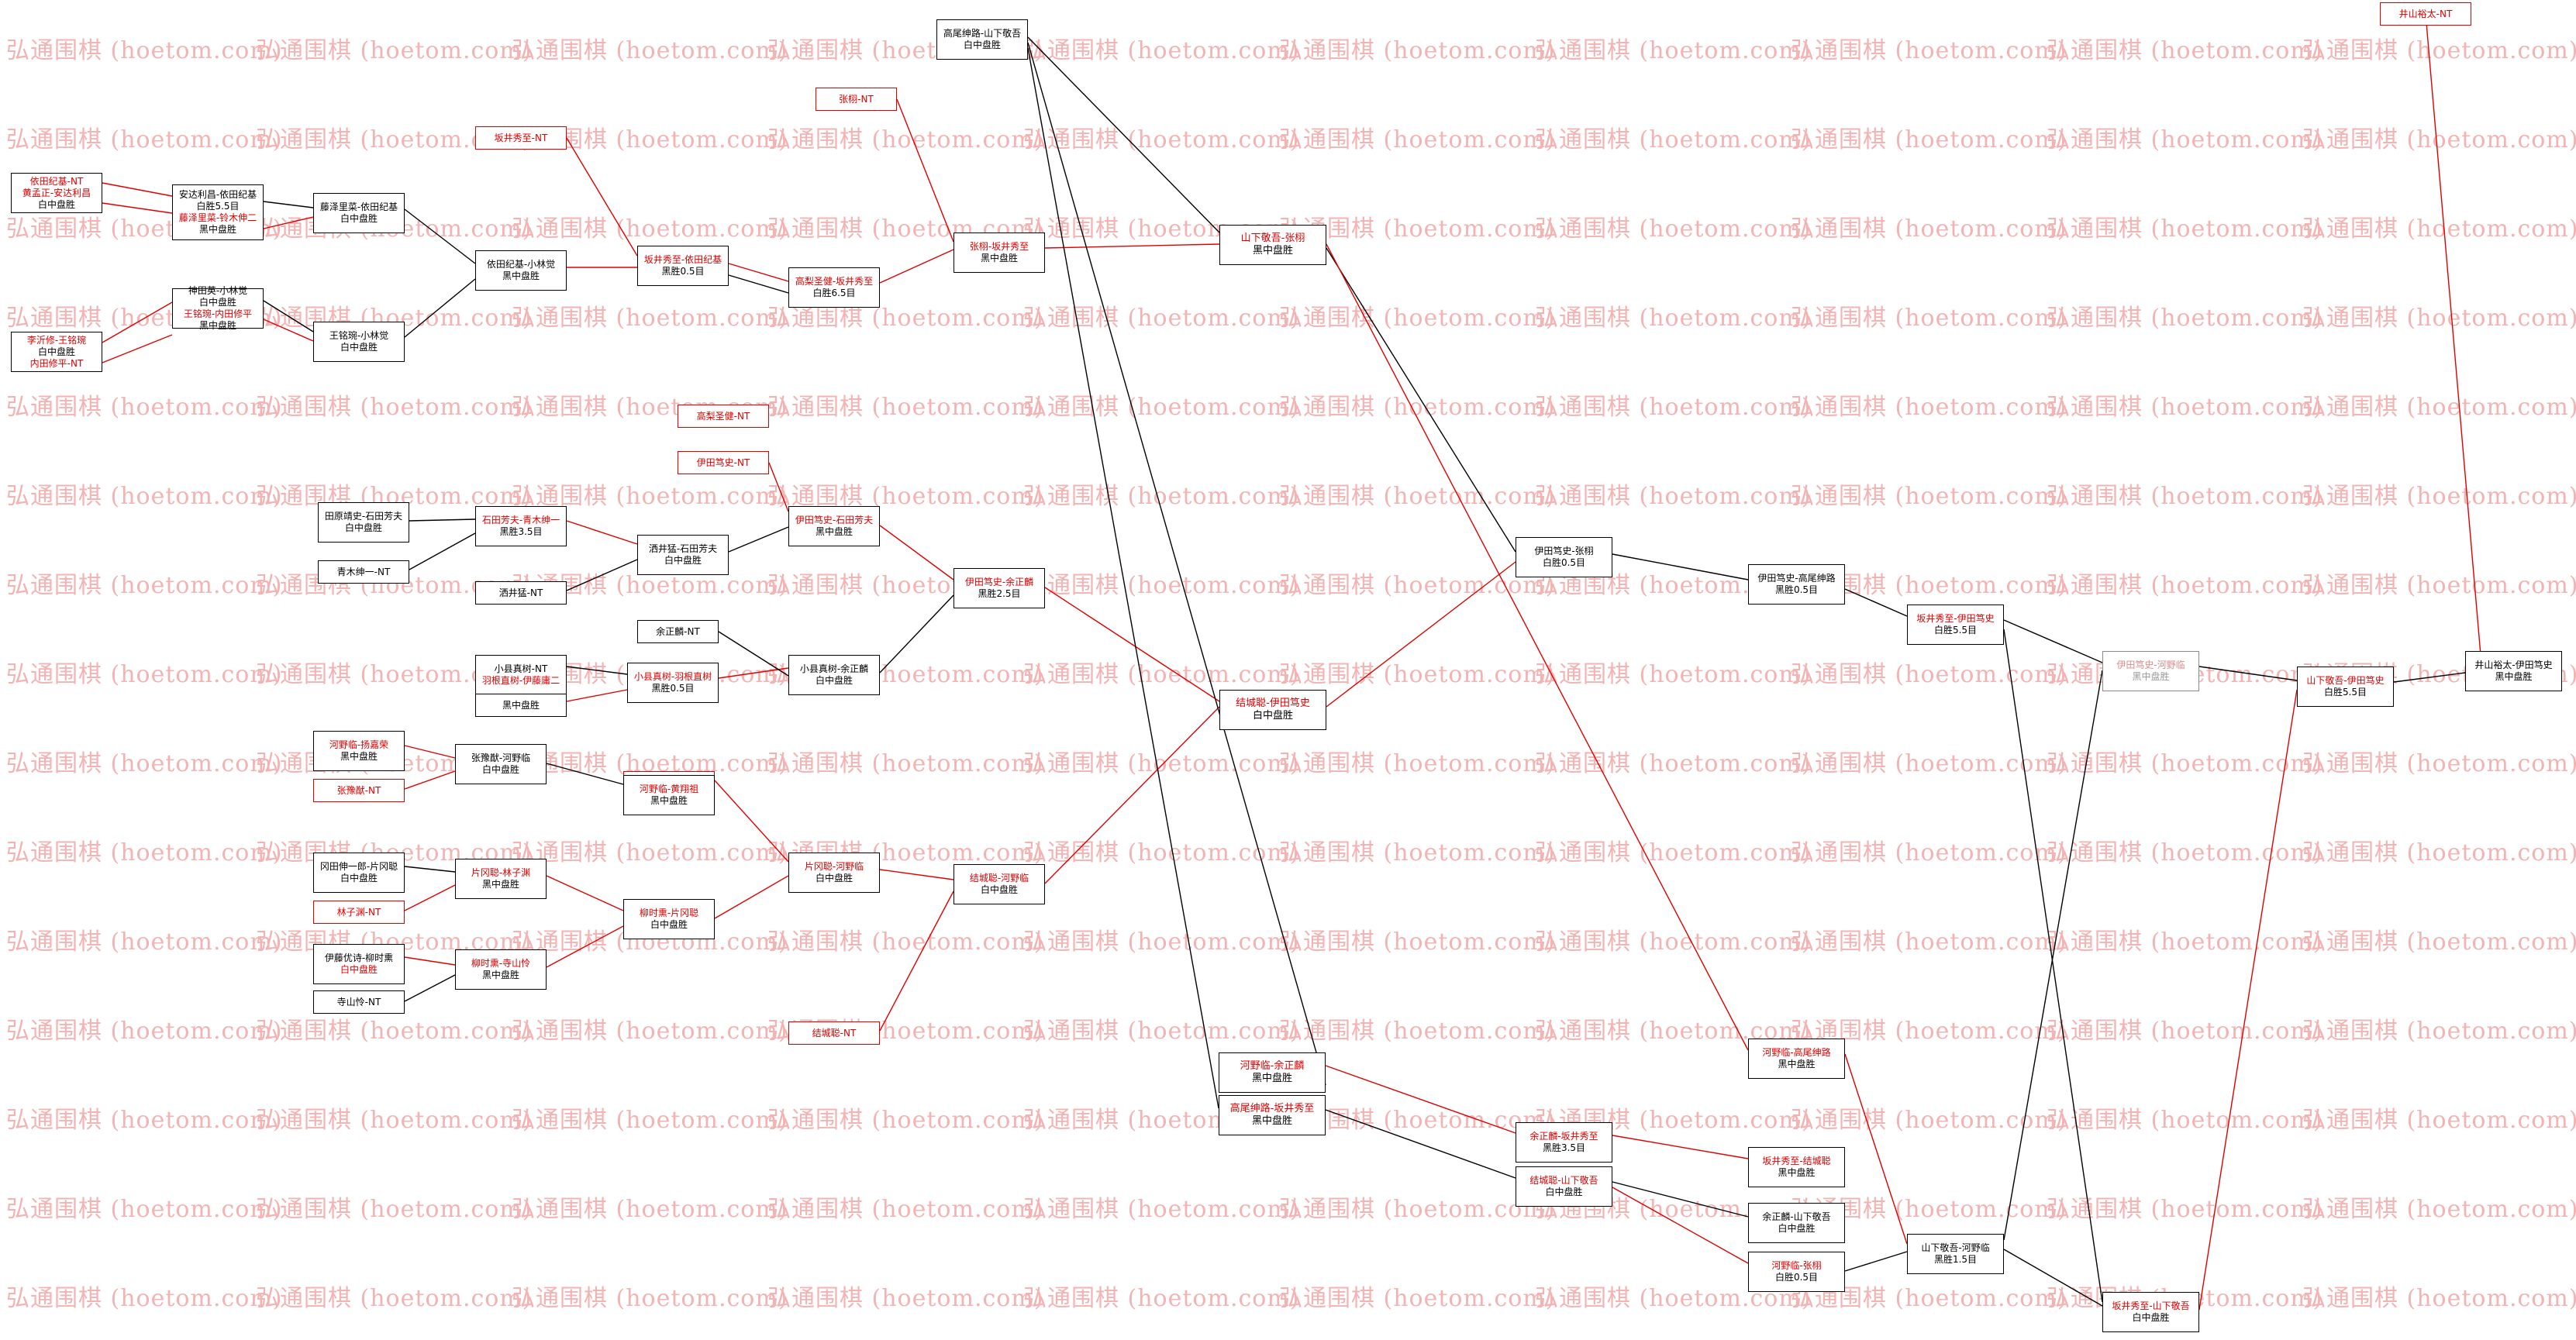 This screenshot has width=2576, height=1340. What do you see at coordinates (1796, 1059) in the screenshot?
I see `match-node: 河野临-高尾绅路 黑中盘胜` at bounding box center [1796, 1059].